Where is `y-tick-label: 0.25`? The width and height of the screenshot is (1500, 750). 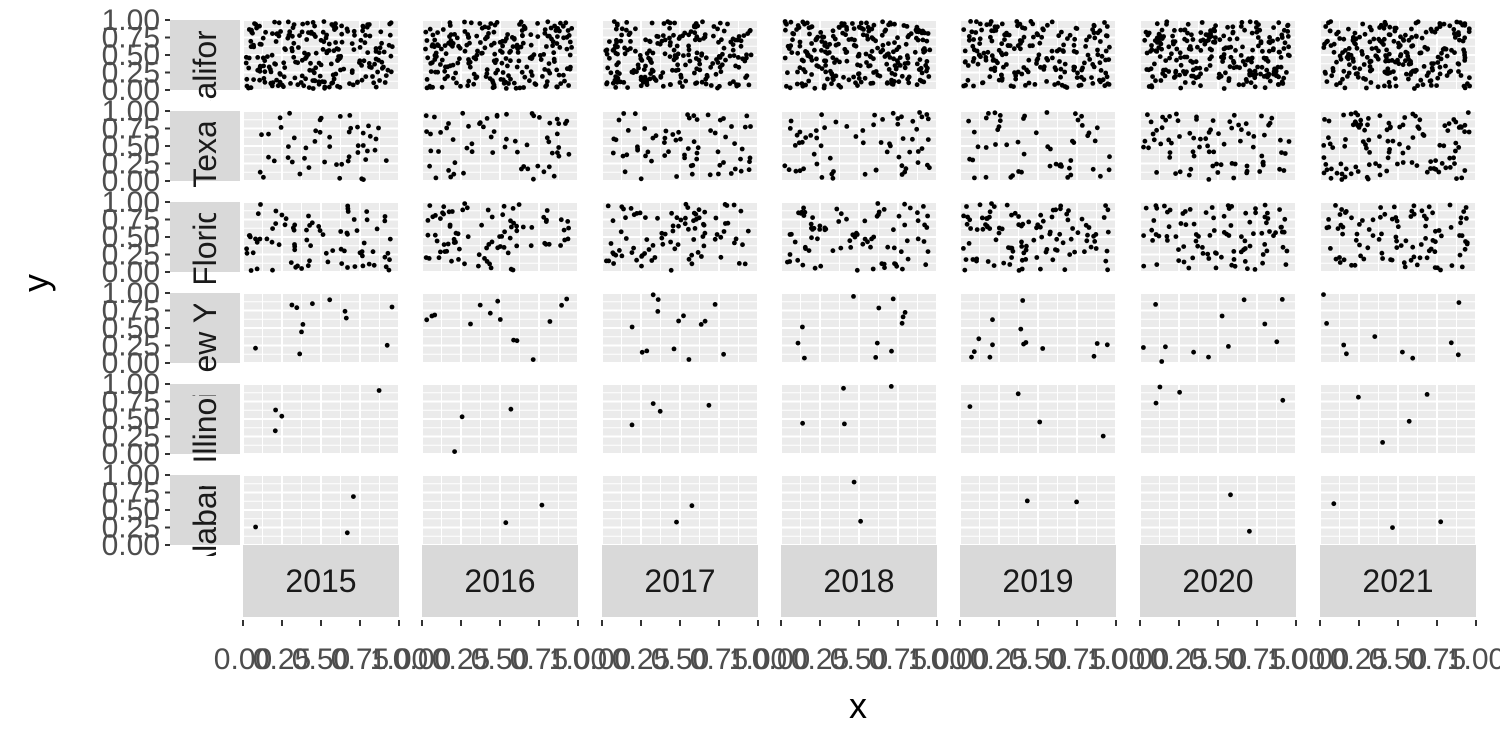
y-tick-label: 0.25 is located at coordinates (131, 528).